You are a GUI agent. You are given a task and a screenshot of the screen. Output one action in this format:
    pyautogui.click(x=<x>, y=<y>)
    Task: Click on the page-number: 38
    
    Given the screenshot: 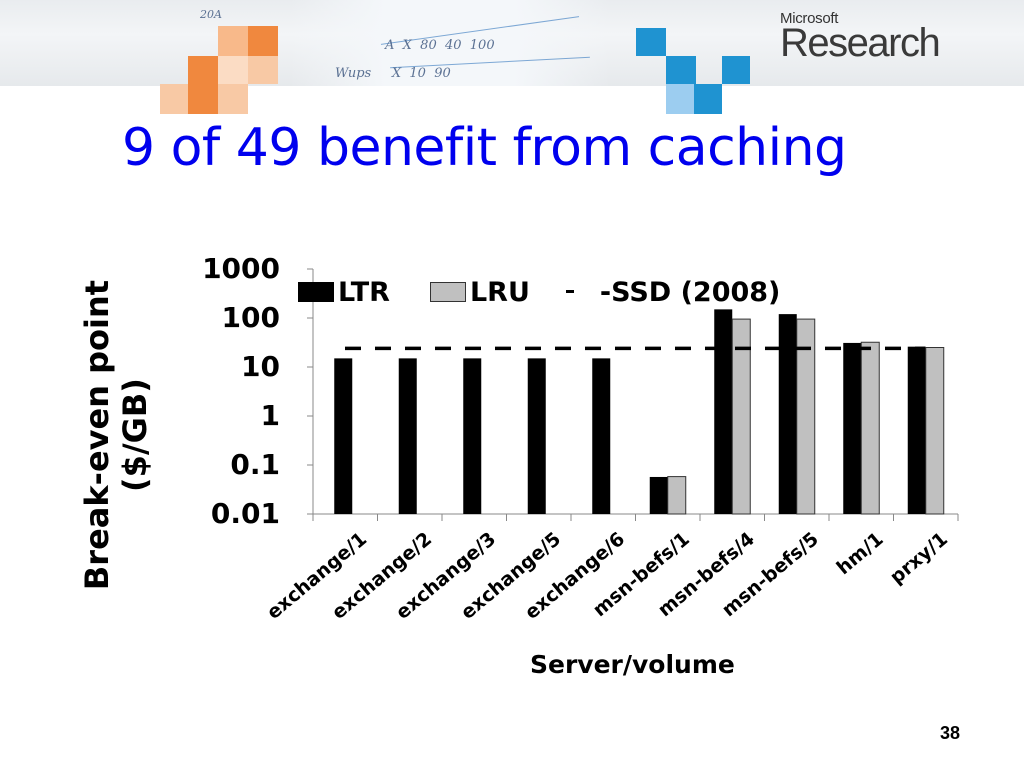 What is the action you would take?
    pyautogui.click(x=950, y=733)
    